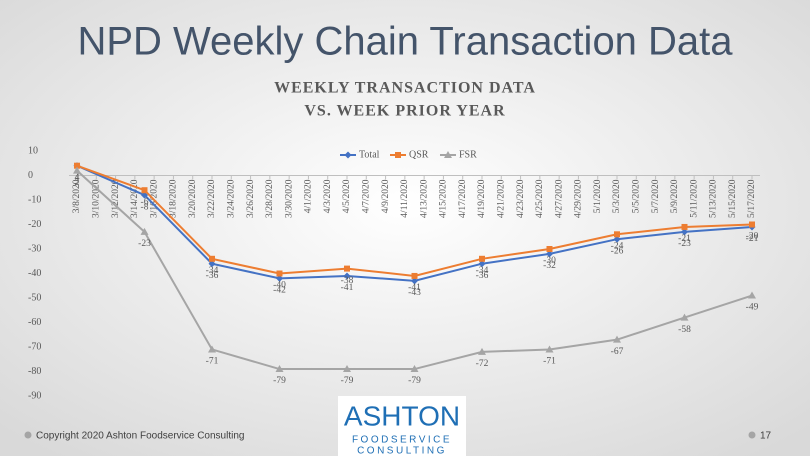  What do you see at coordinates (144, 244) in the screenshot?
I see `data-label: -23` at bounding box center [144, 244].